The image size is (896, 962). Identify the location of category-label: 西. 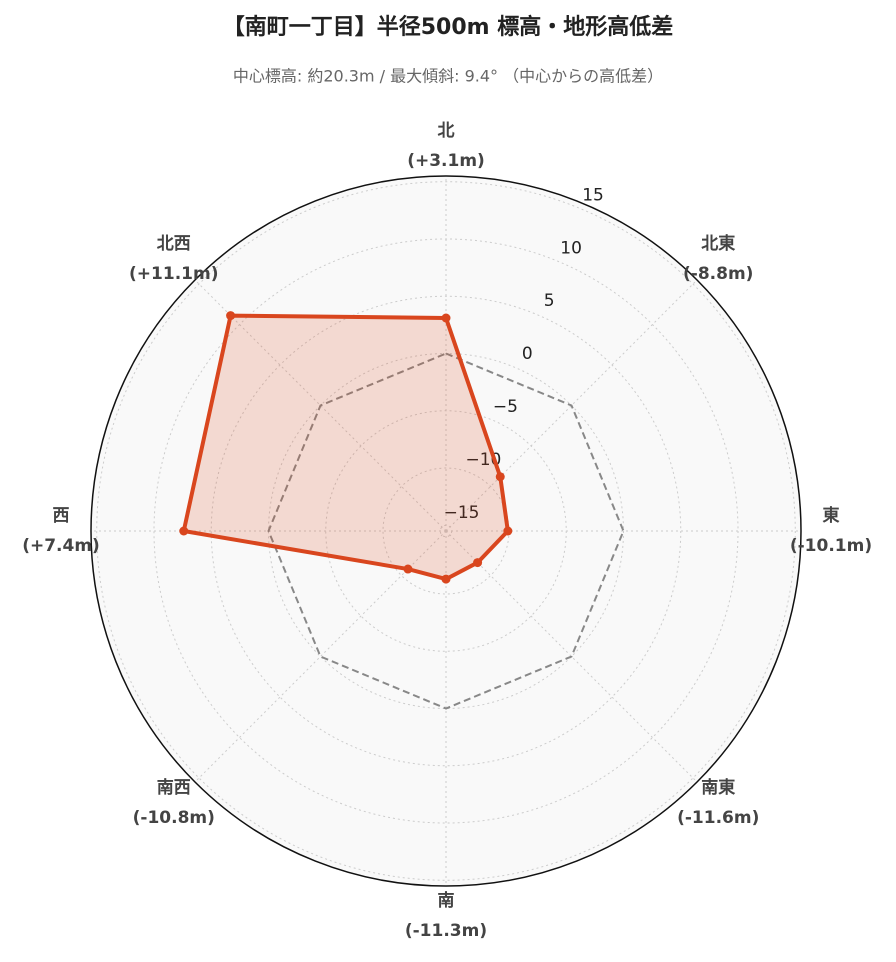
(61, 516).